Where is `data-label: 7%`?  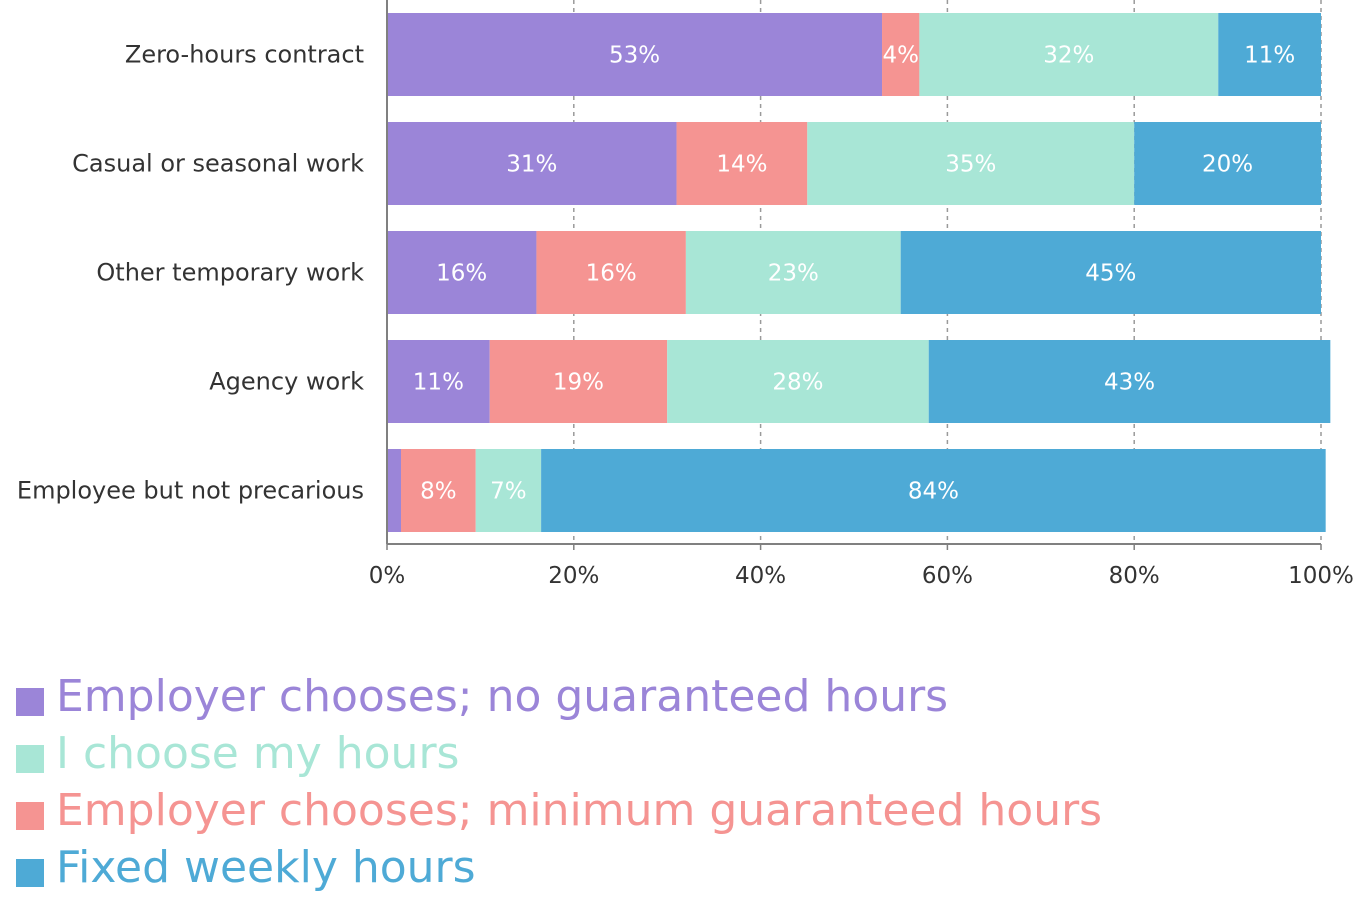 data-label: 7% is located at coordinates (508, 492).